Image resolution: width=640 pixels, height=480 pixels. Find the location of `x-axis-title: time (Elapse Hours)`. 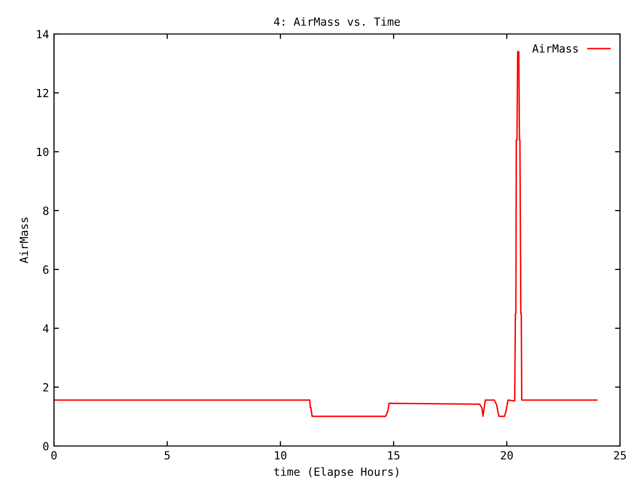

x-axis-title: time (Elapse Hours) is located at coordinates (336, 472).